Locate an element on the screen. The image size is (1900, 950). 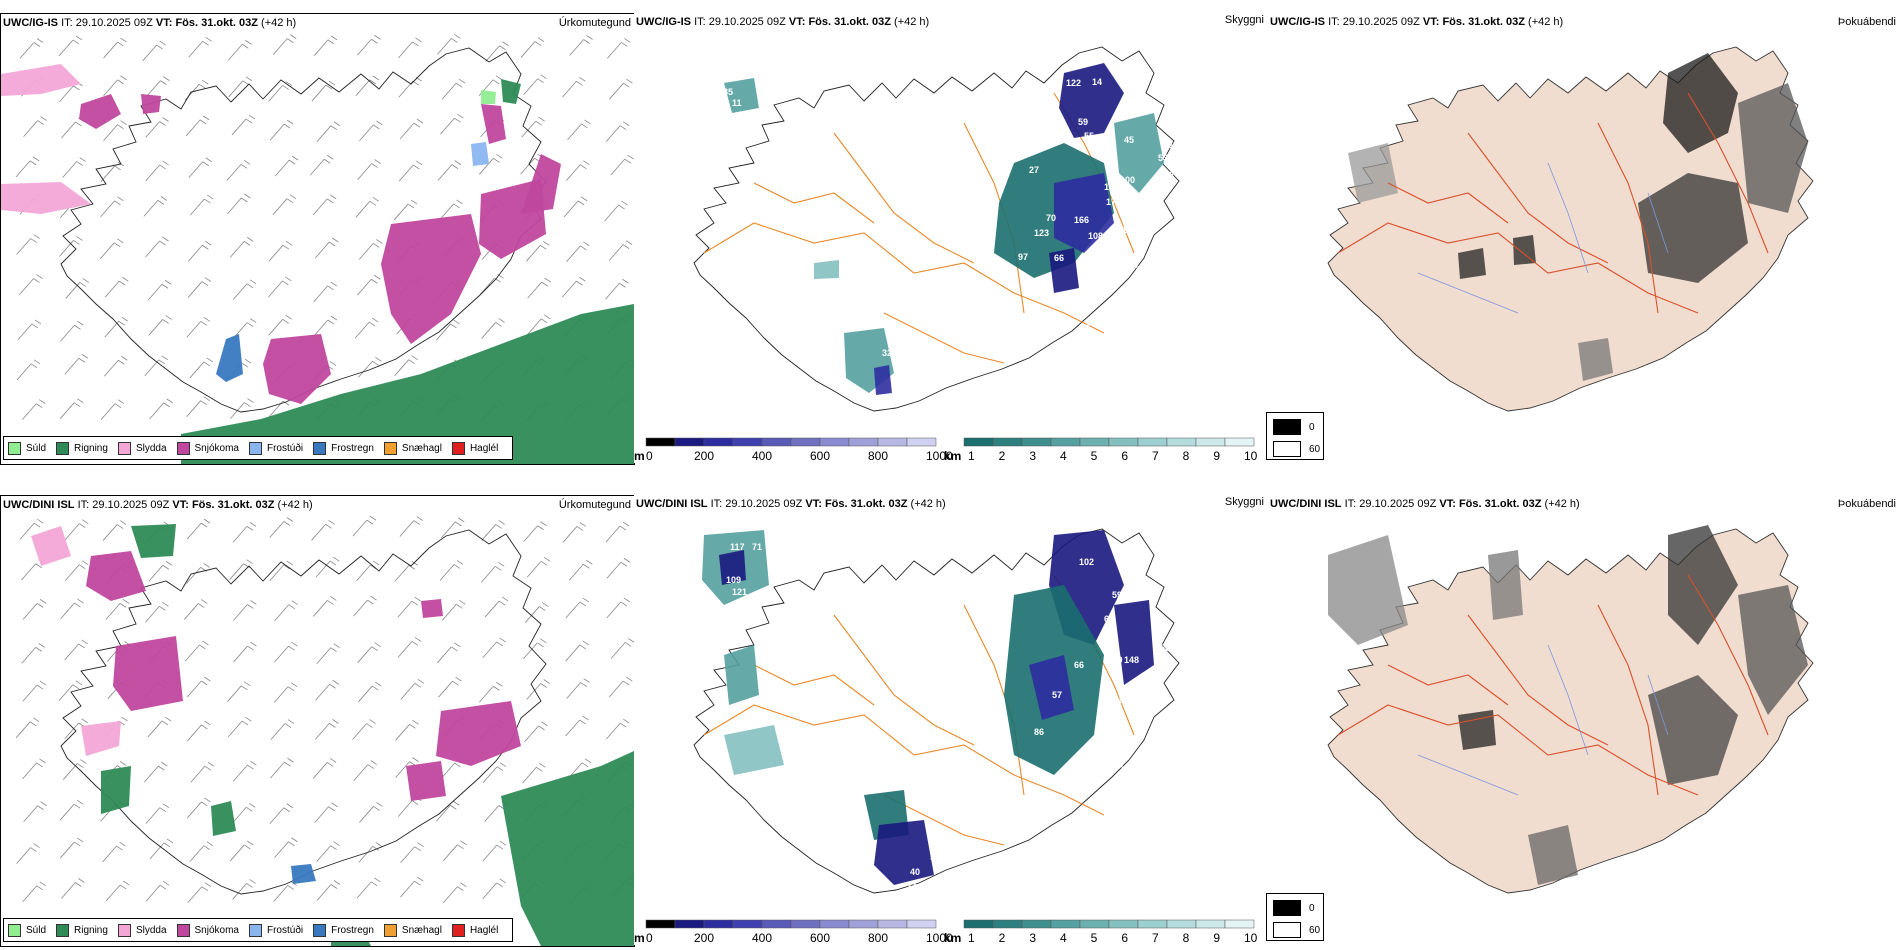
scale-tick: 400 is located at coordinates (762, 456).